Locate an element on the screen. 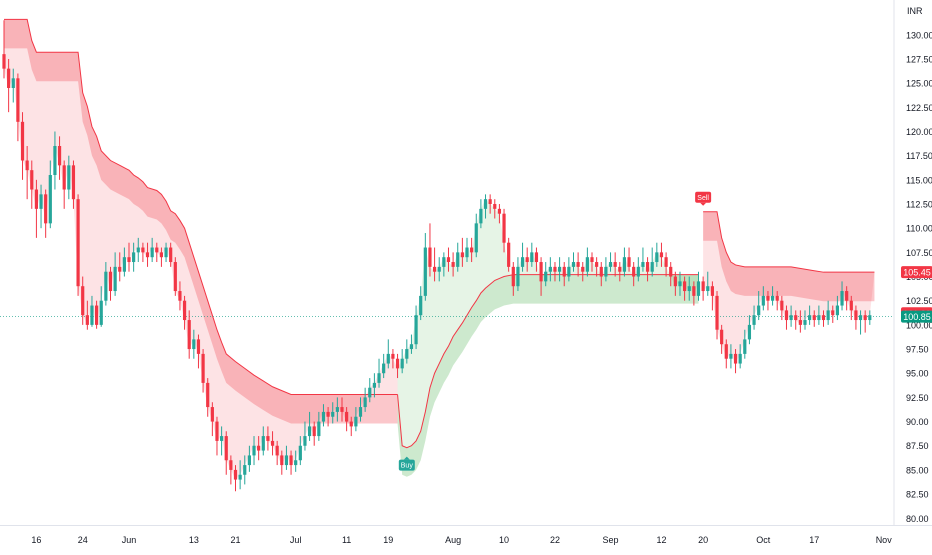  y-tick-label: 97.50 is located at coordinates (917, 350).